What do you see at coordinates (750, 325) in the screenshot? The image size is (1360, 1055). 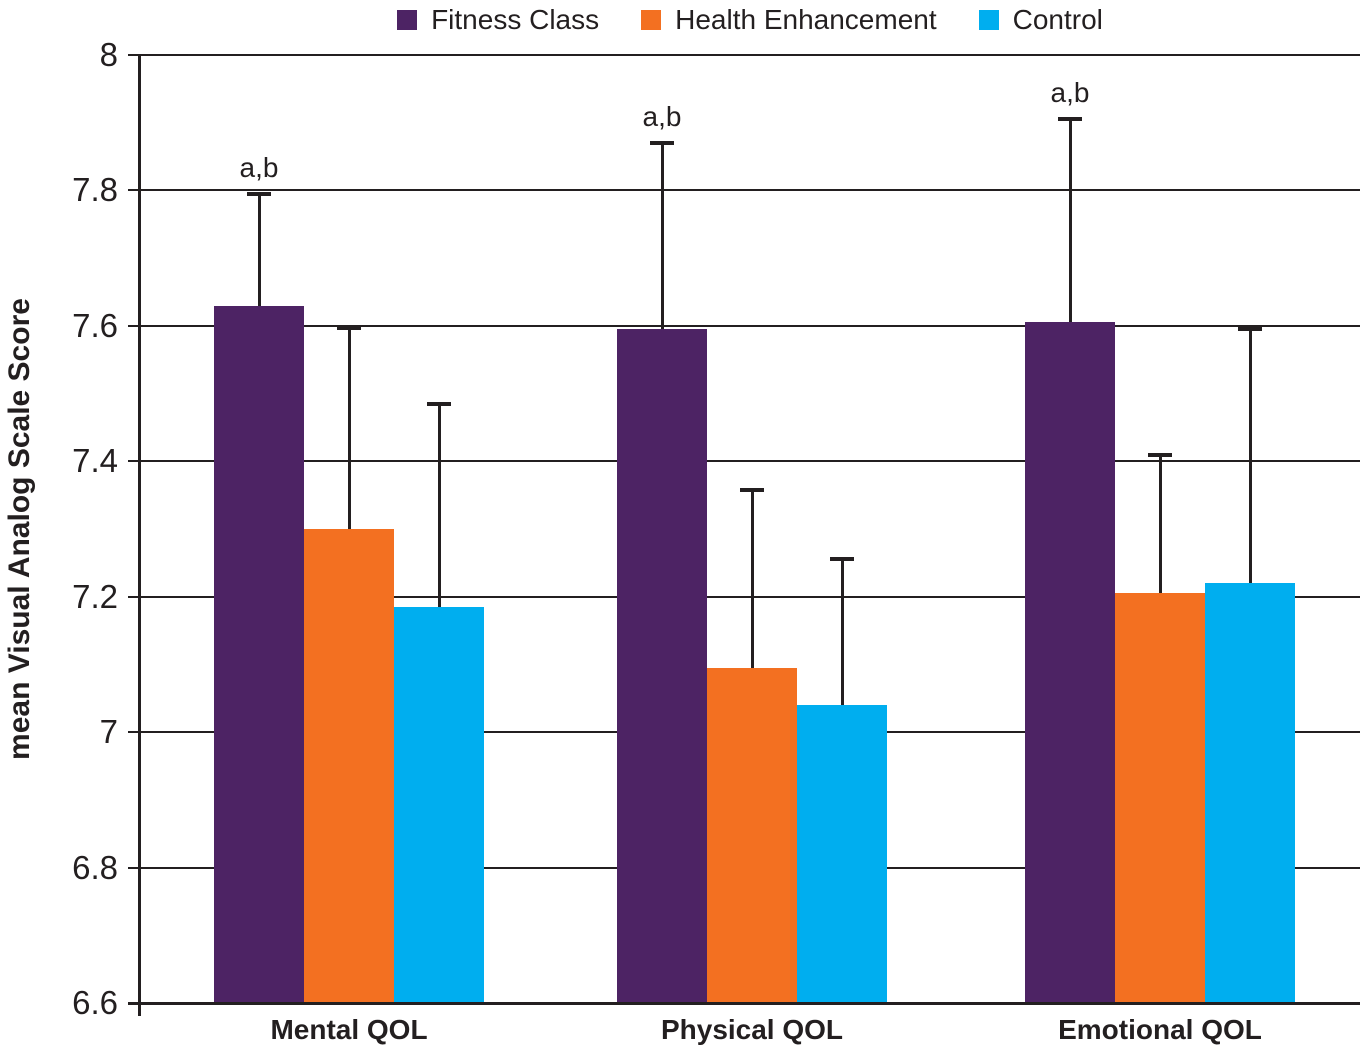 I see `gridline-7.6` at bounding box center [750, 325].